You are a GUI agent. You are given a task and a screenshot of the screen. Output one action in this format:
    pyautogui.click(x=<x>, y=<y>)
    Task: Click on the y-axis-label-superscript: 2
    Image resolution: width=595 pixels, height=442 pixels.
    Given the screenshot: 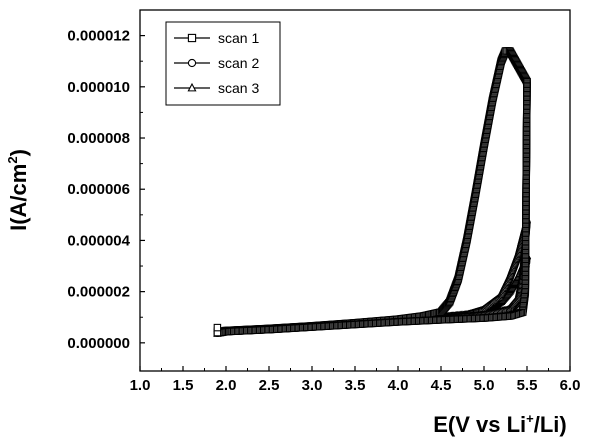 What is the action you would take?
    pyautogui.click(x=12, y=159)
    